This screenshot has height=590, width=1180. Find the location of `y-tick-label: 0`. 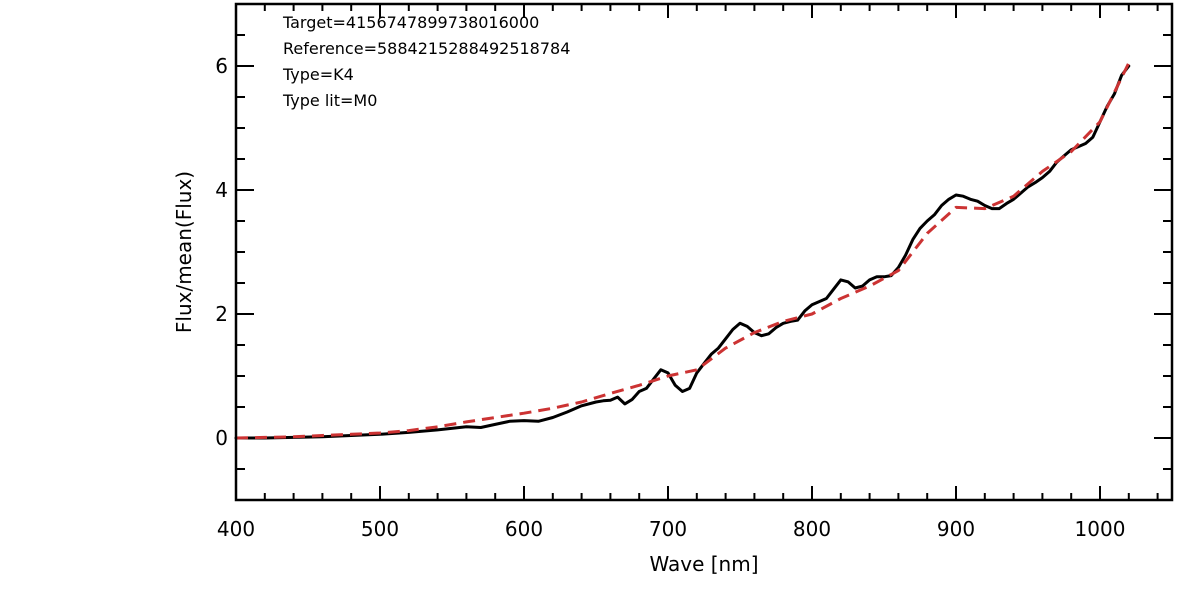

y-tick-label: 0 is located at coordinates (221, 438).